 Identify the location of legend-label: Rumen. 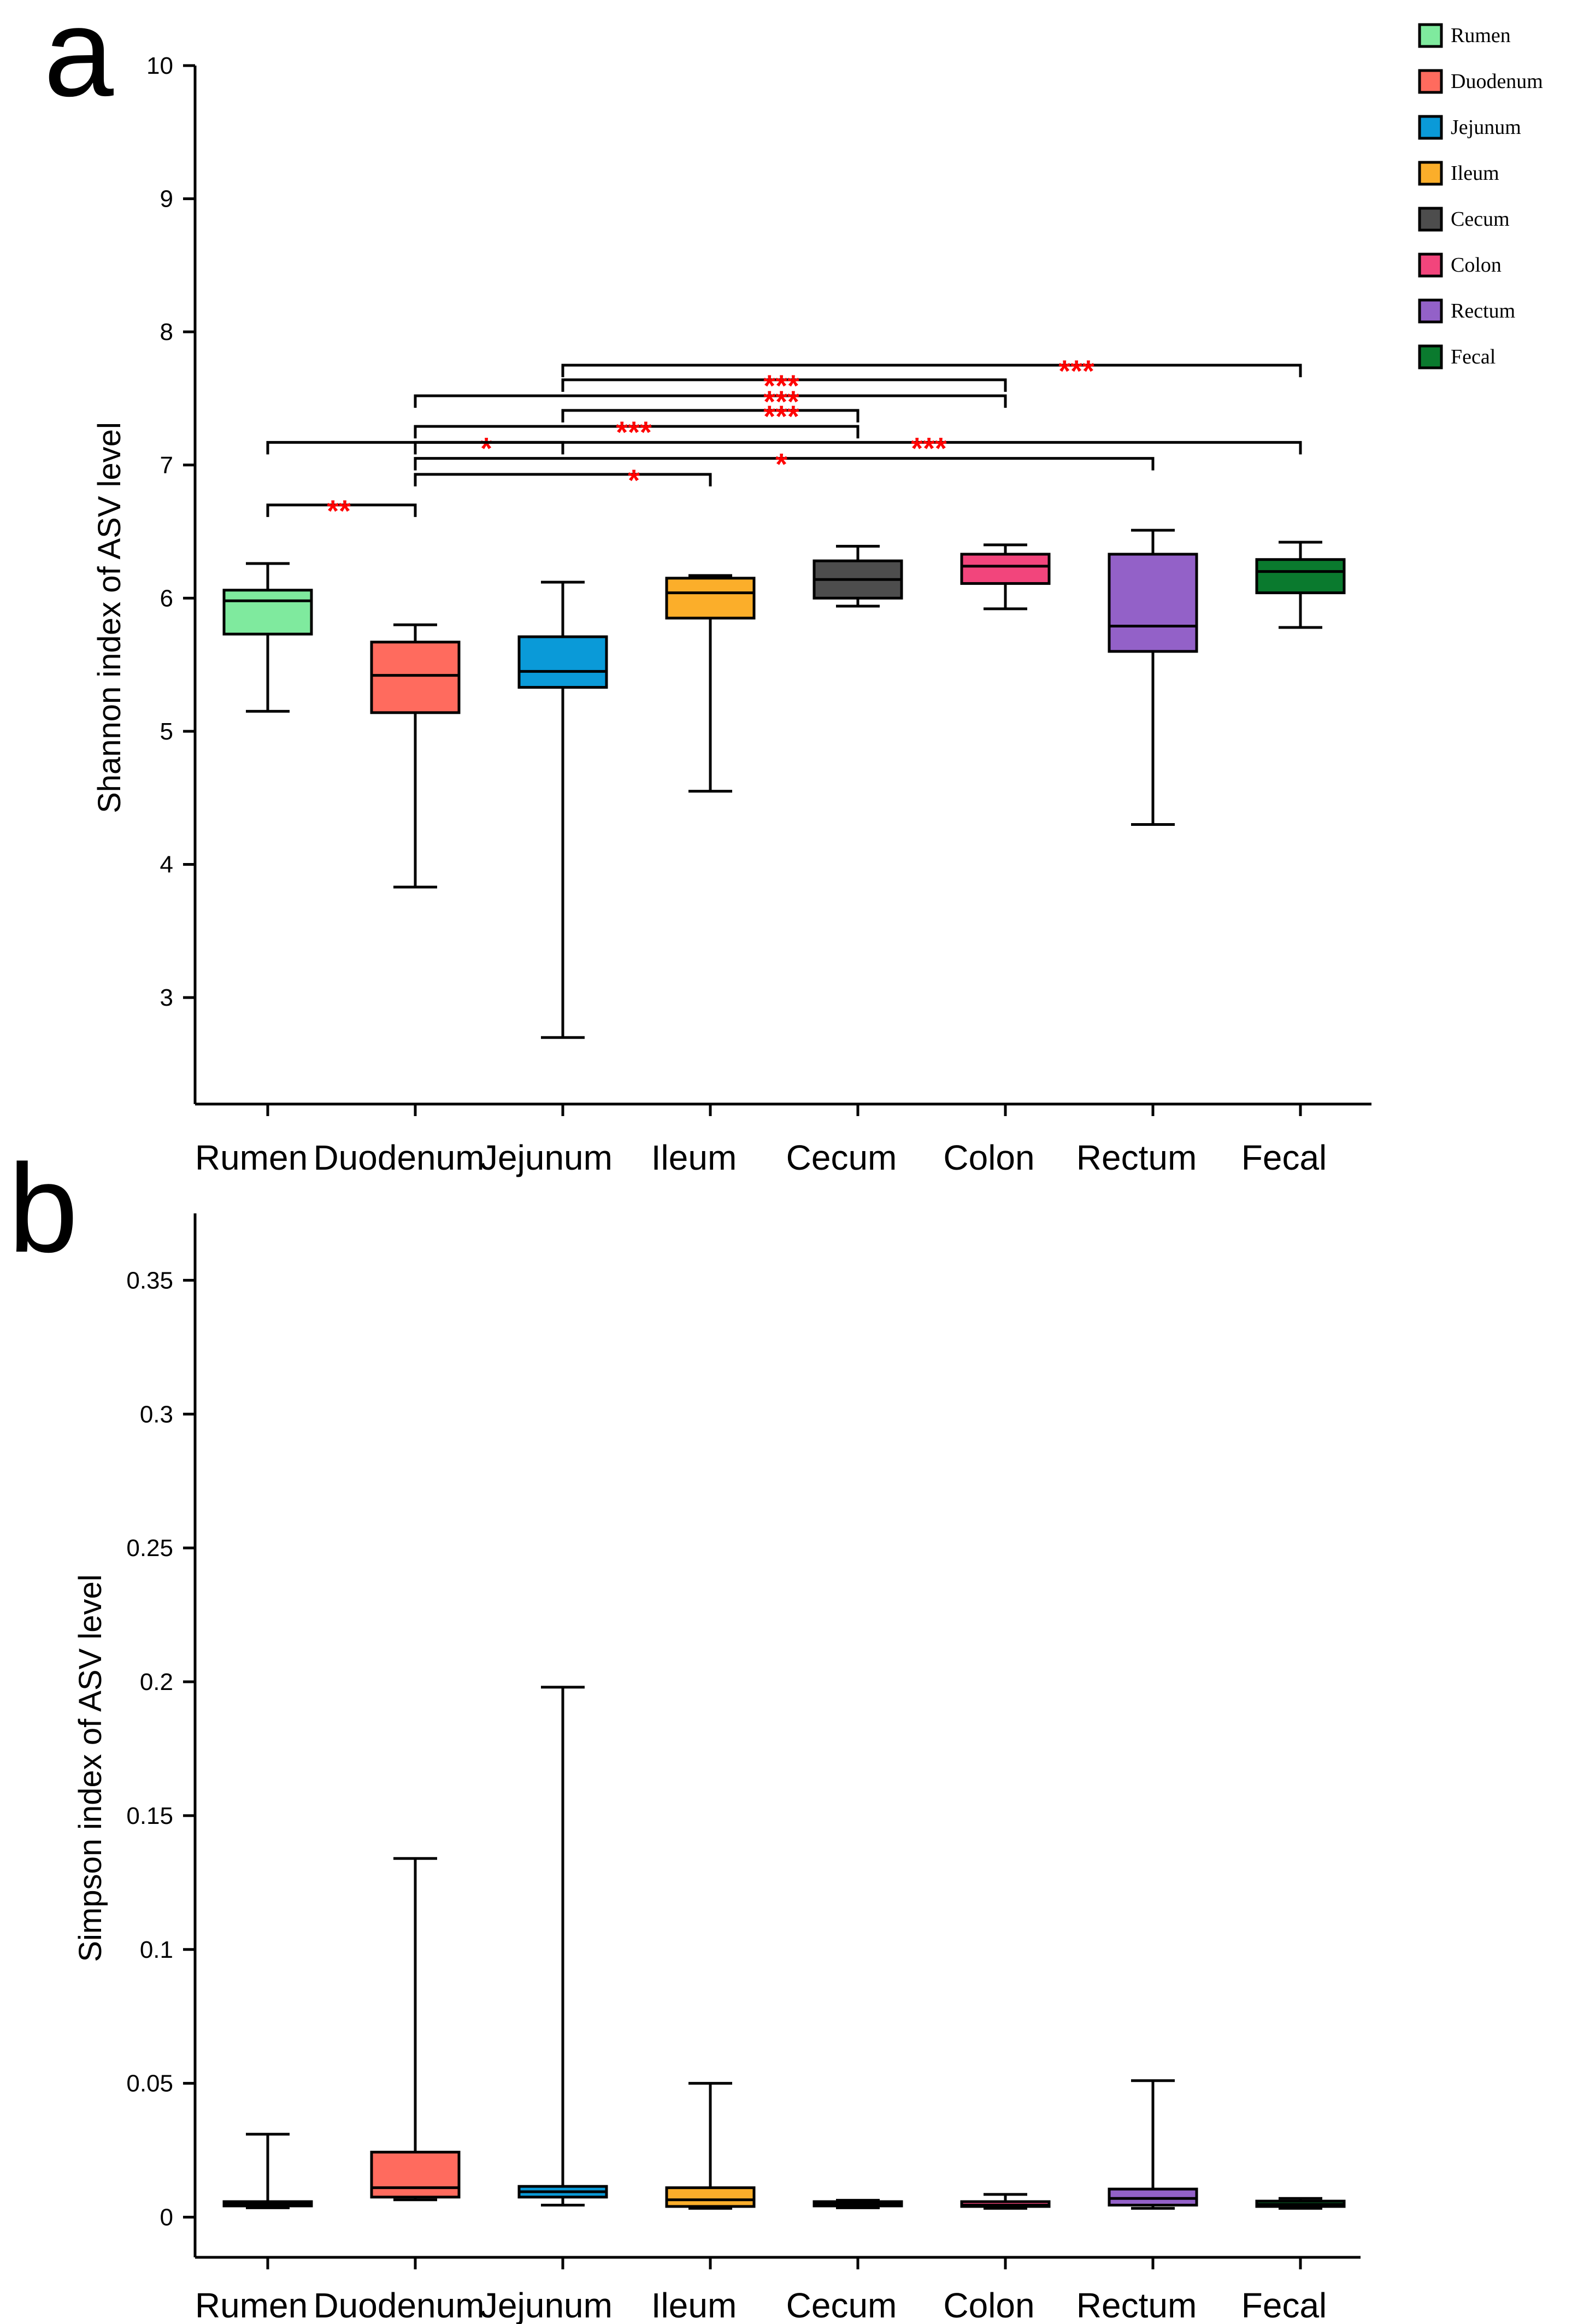
(1481, 35).